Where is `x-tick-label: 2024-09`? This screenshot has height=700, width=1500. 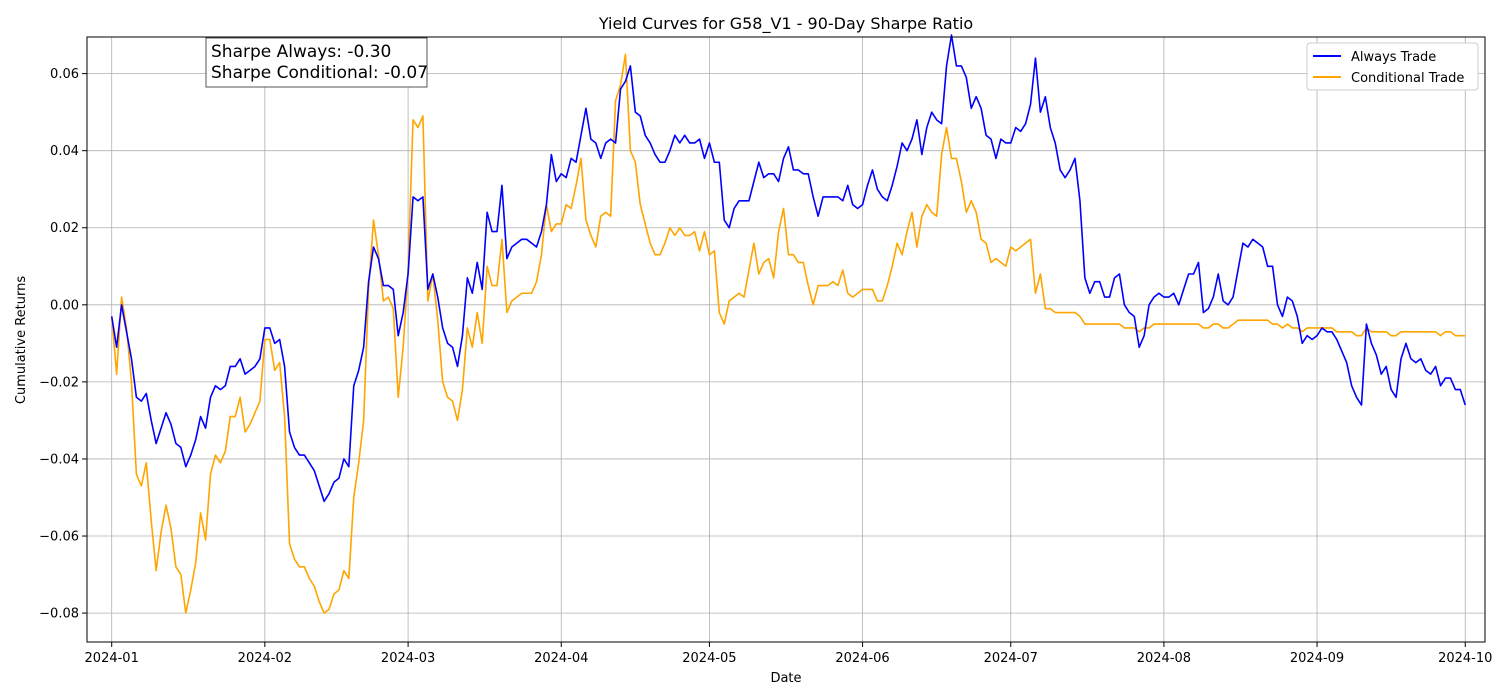 x-tick-label: 2024-09 is located at coordinates (1317, 658).